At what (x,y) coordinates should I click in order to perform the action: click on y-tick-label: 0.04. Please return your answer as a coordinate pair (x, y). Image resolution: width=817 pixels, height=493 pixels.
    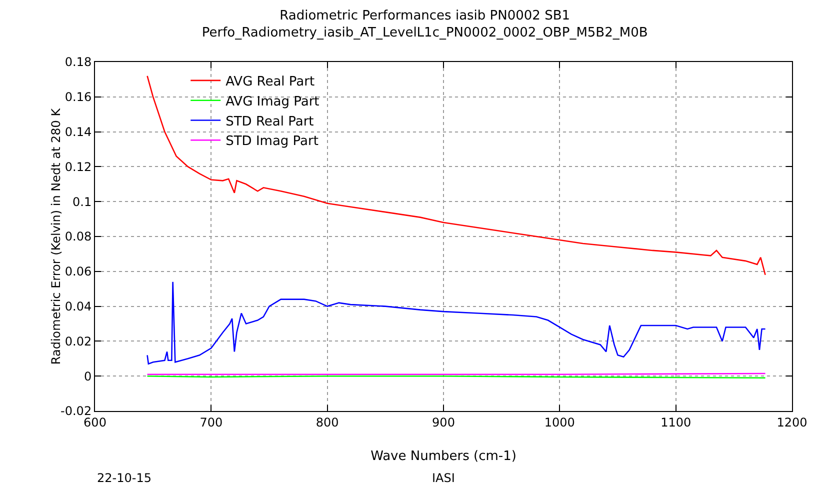
    Looking at the image, I should click on (78, 307).